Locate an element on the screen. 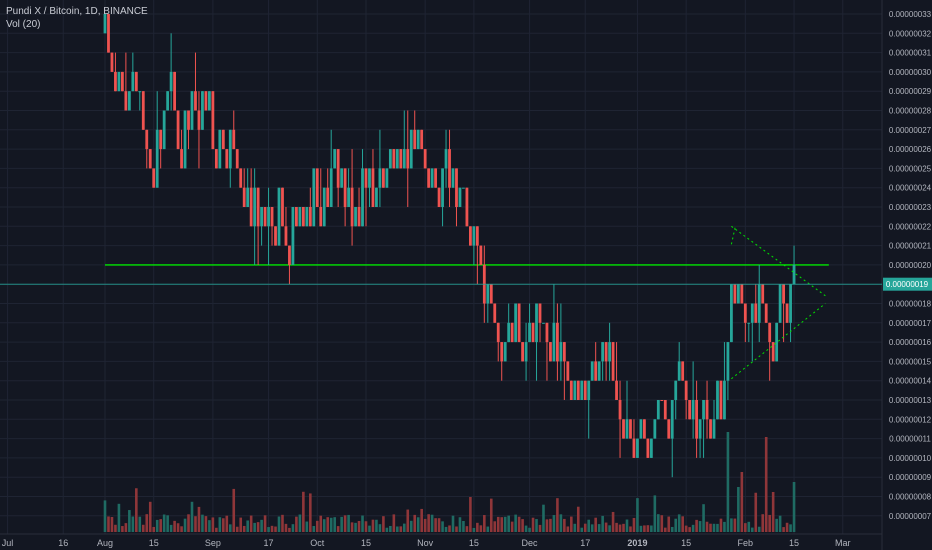 The width and height of the screenshot is (932, 550). y-tick-label: 0.00000018 is located at coordinates (910, 304).